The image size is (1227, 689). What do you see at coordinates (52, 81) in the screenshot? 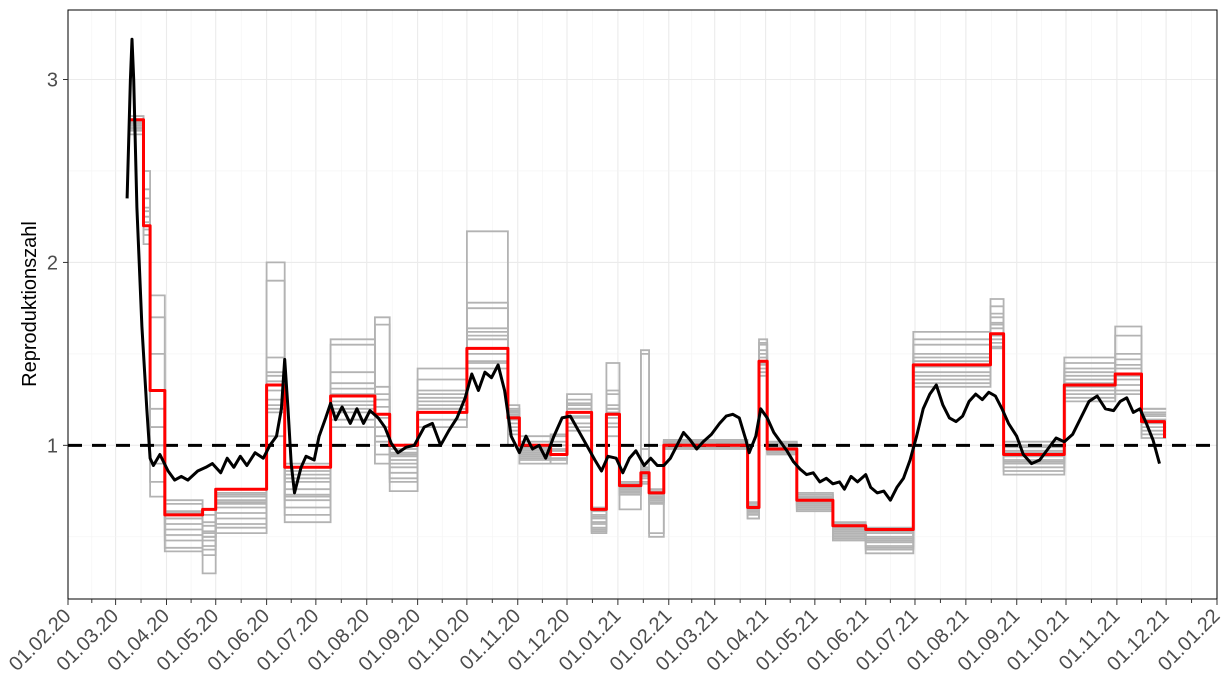
I see `y-tick-label: 3` at bounding box center [52, 81].